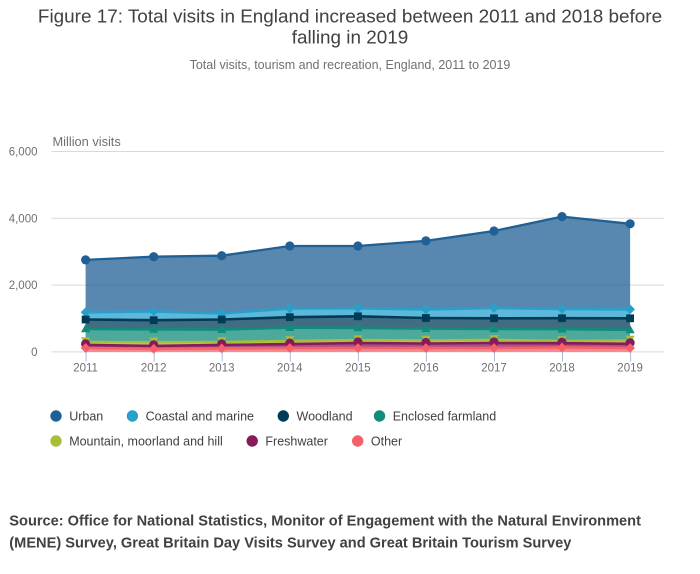 The width and height of the screenshot is (700, 574). I want to click on svg-text: 2015, so click(358, 369).